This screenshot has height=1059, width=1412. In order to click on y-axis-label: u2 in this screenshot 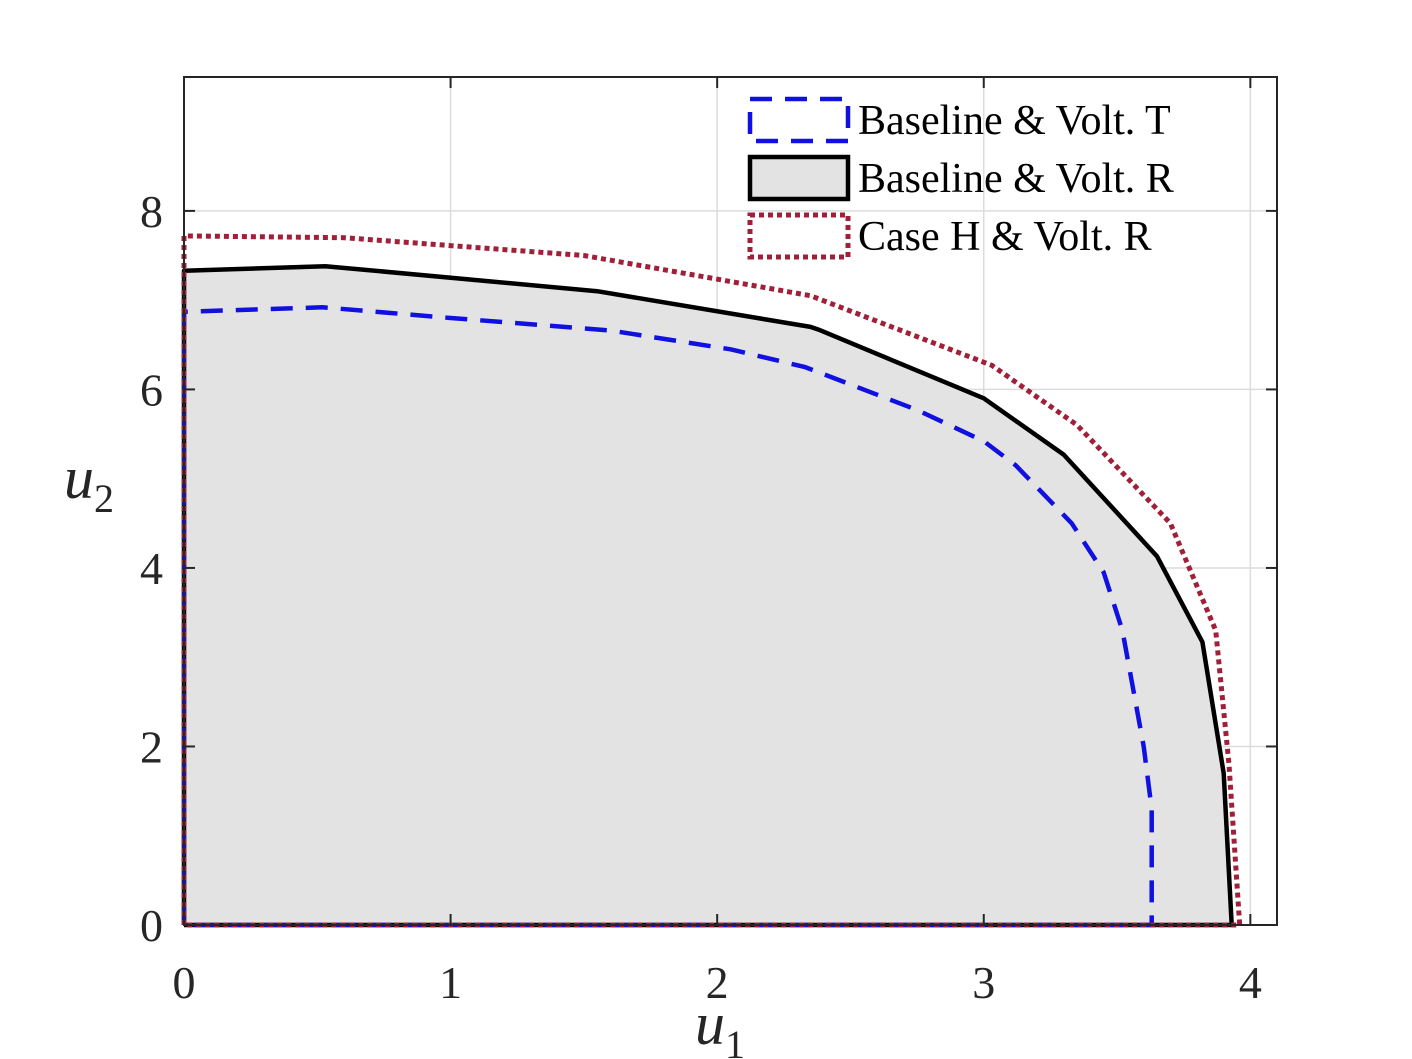, I will do `click(89, 483)`.